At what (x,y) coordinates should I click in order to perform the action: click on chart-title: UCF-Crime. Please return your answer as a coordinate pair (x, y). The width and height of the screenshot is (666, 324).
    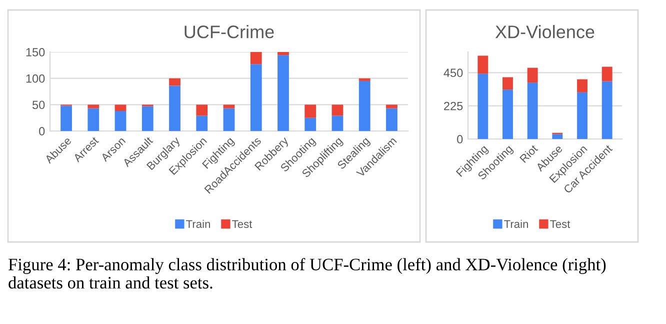
    Looking at the image, I should click on (229, 31).